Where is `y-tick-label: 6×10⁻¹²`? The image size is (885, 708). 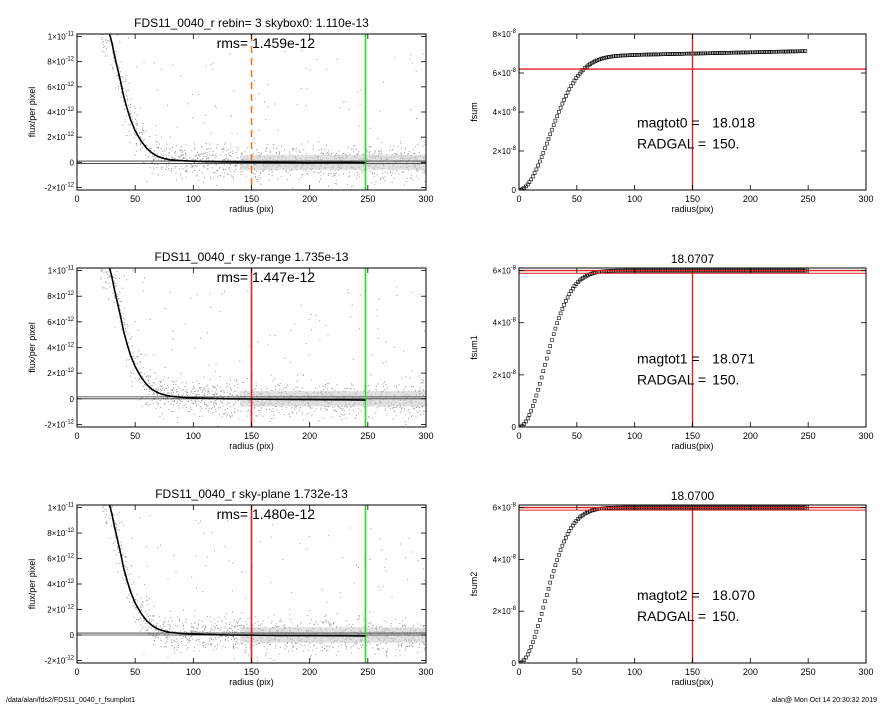 y-tick-label: 6×10⁻¹² is located at coordinates (60, 559).